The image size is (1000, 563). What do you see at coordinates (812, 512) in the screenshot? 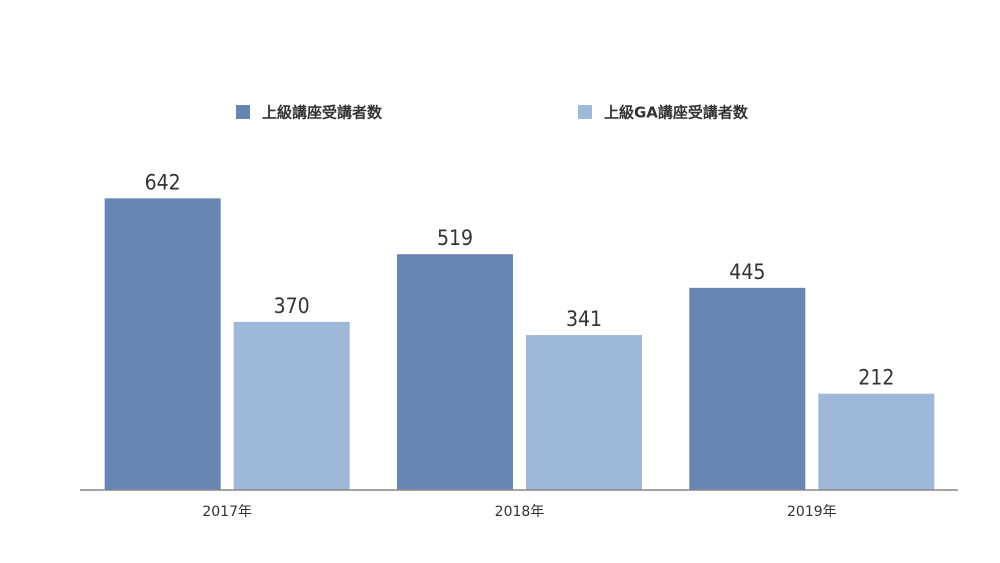
I see `x-tick-label: 2019年` at bounding box center [812, 512].